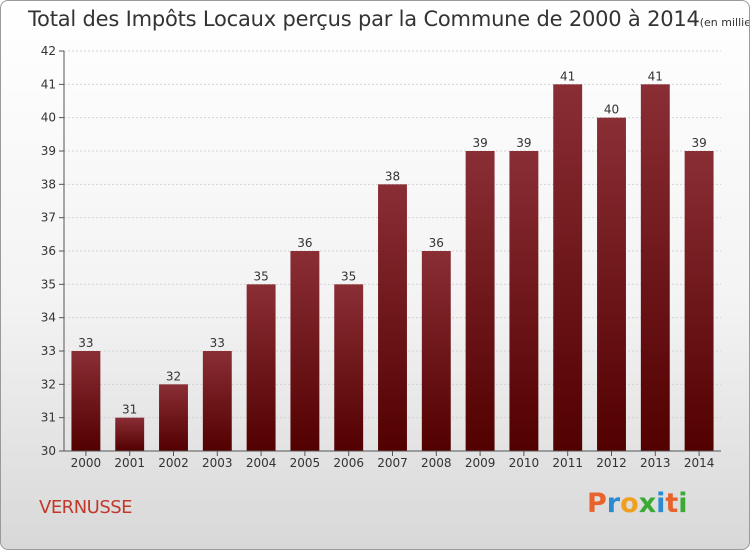 Image resolution: width=750 pixels, height=550 pixels. Describe the element at coordinates (567, 463) in the screenshot. I see `x-tick-label: 2011` at that location.